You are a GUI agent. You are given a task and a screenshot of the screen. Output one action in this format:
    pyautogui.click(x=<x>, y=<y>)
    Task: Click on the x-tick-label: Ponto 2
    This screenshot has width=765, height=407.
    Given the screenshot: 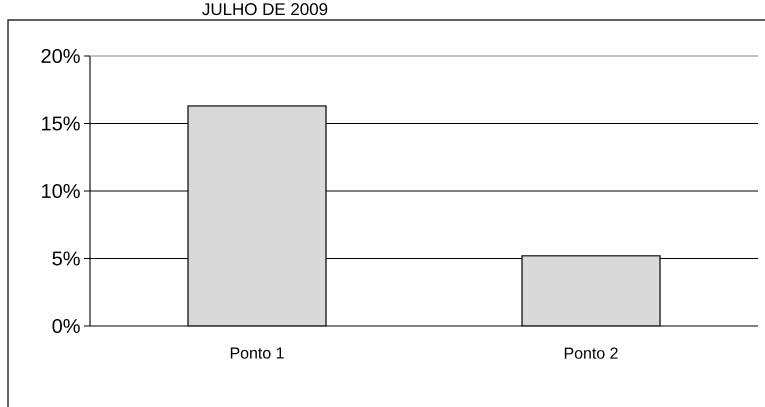 What is the action you would take?
    pyautogui.click(x=591, y=353)
    